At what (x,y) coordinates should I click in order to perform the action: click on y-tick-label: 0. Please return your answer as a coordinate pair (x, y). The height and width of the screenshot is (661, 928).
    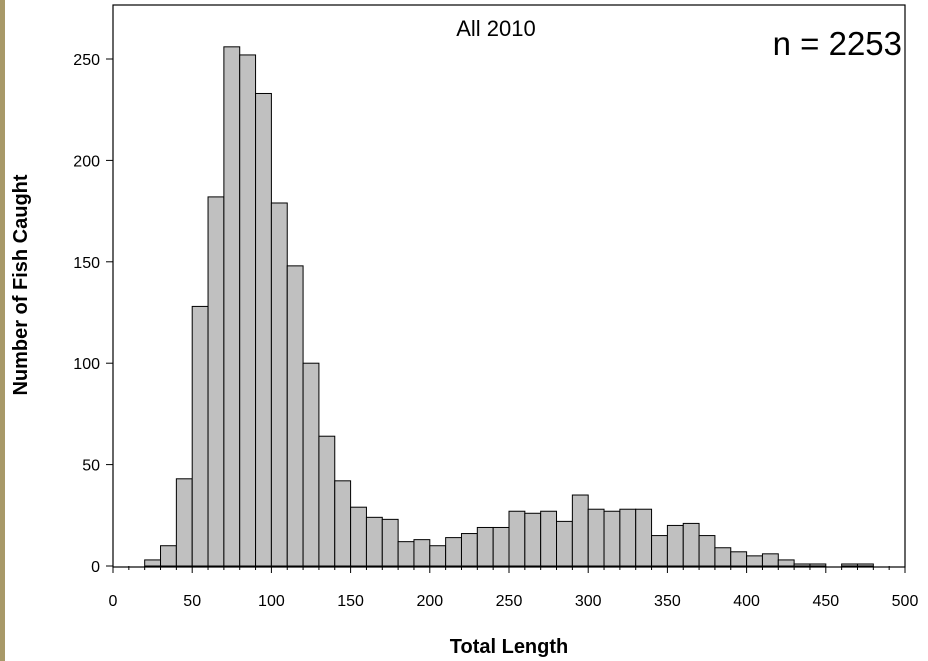
    Looking at the image, I should click on (95, 567).